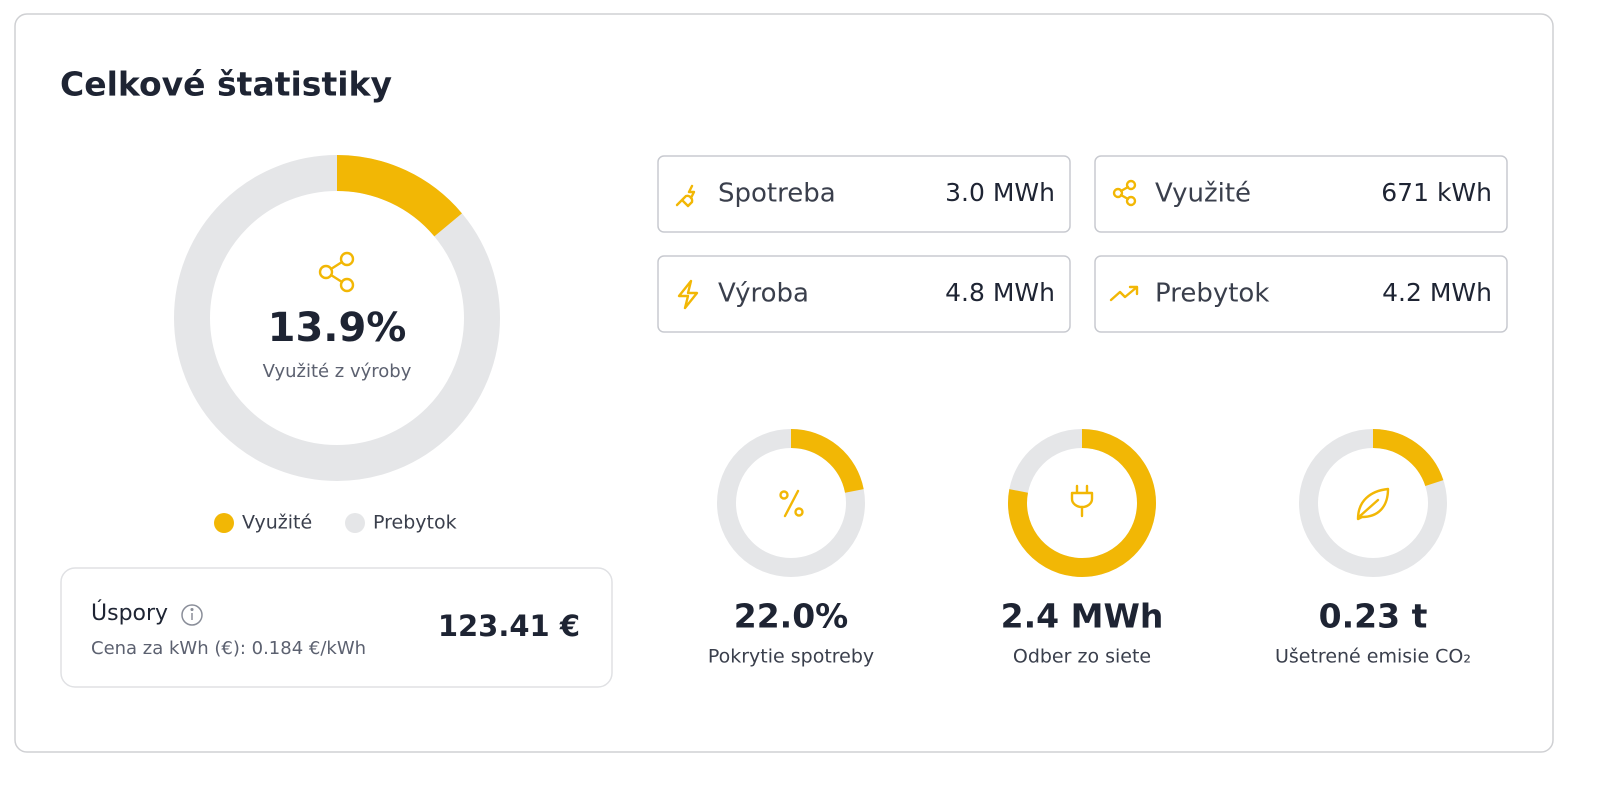 The height and width of the screenshot is (787, 1600). I want to click on stat-value: 3.0 MWh, so click(1000, 192).